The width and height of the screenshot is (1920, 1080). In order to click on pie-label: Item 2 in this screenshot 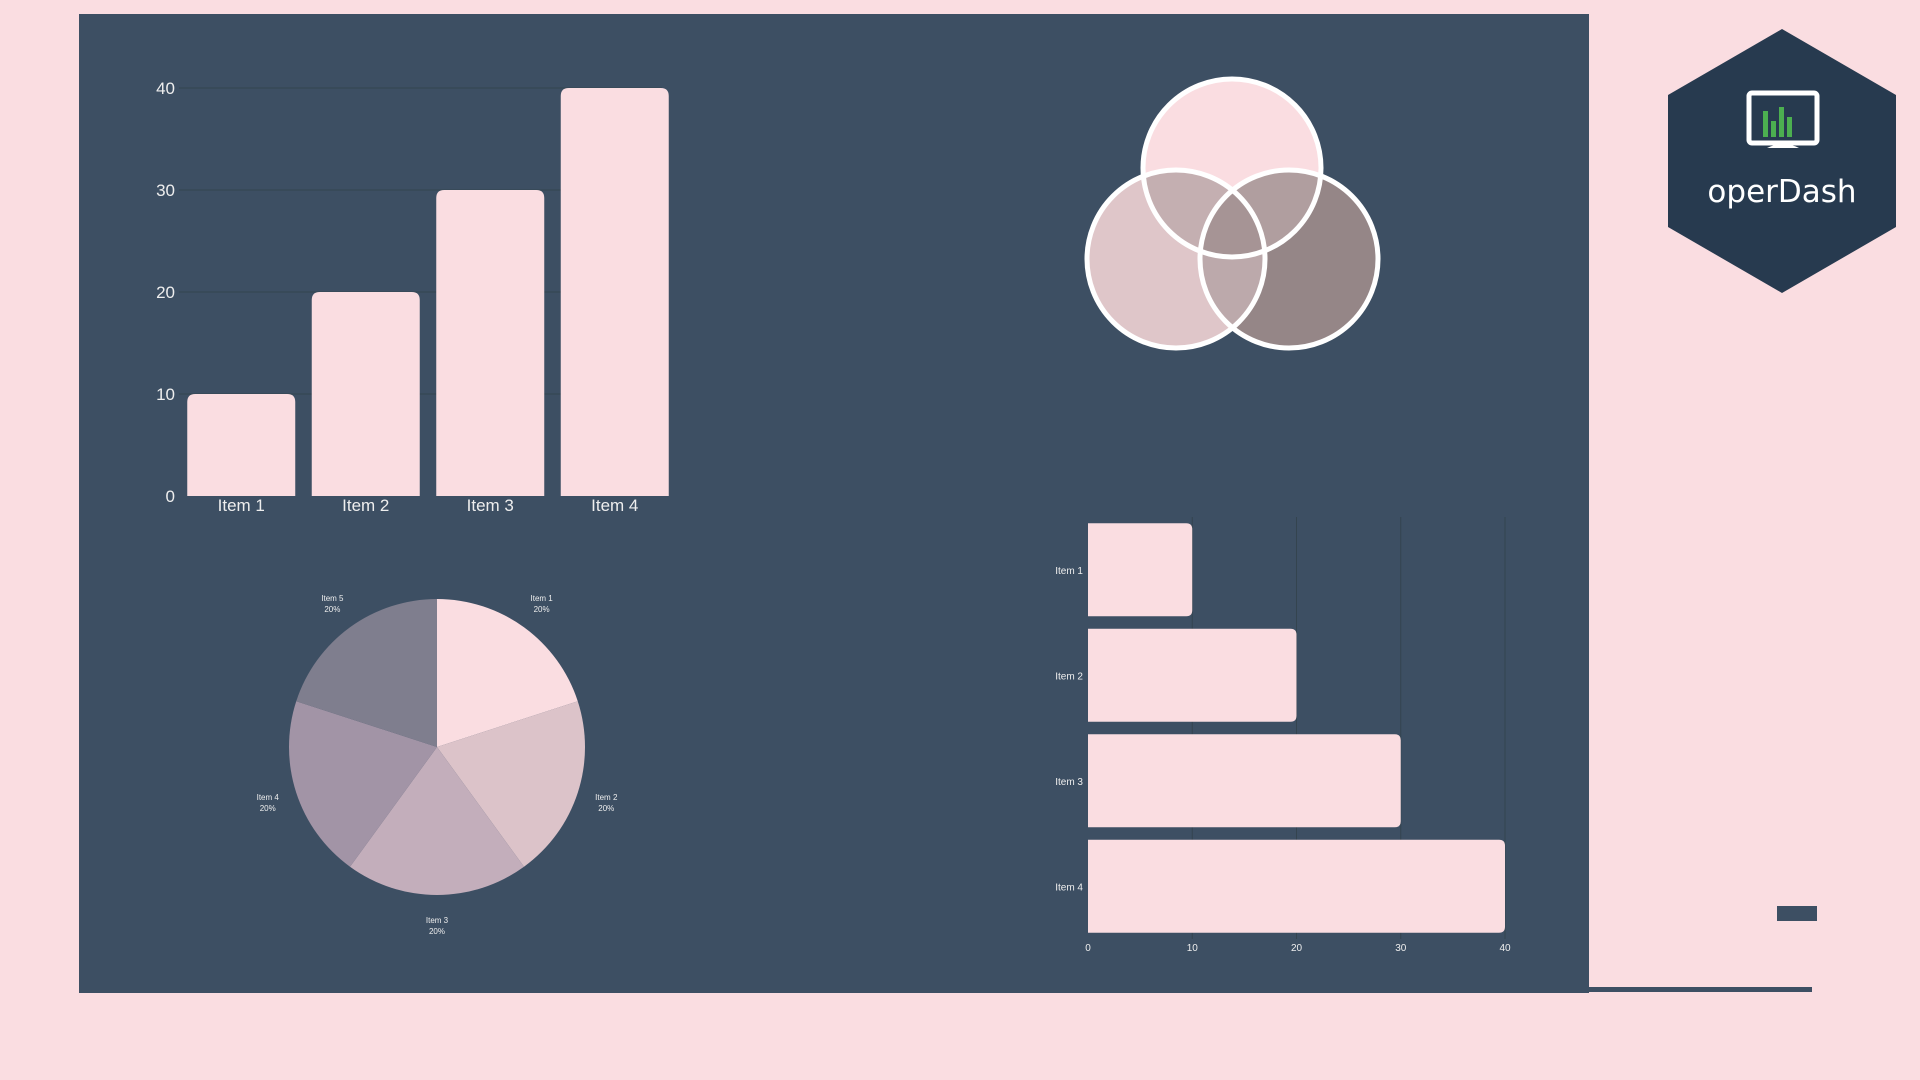, I will do `click(606, 797)`.